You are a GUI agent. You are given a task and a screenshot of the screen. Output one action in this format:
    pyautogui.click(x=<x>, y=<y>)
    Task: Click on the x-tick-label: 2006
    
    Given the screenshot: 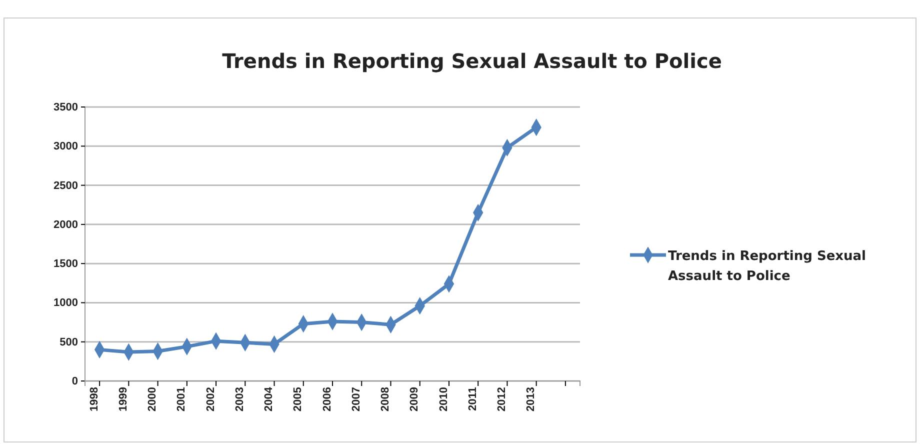 What is the action you would take?
    pyautogui.click(x=327, y=399)
    